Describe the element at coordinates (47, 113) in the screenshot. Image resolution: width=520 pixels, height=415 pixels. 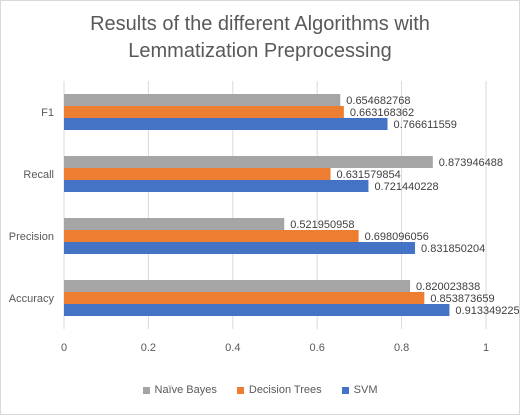
I see `category-label: F1` at that location.